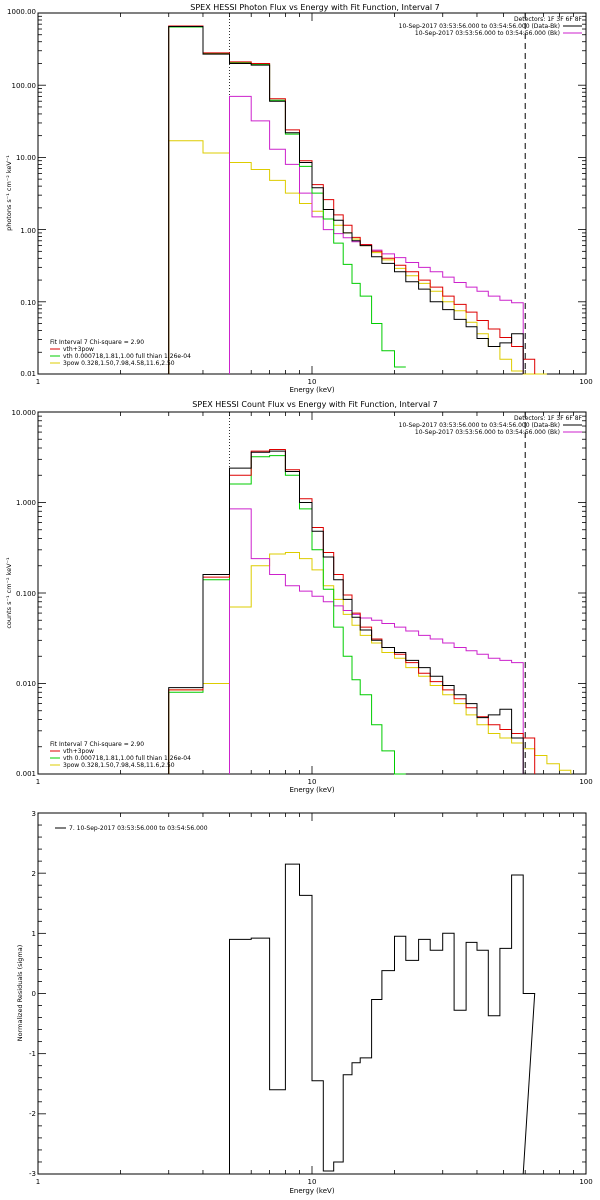  What do you see at coordinates (311, 790) in the screenshot?
I see `panel2-xlabel: Energy (keV)` at bounding box center [311, 790].